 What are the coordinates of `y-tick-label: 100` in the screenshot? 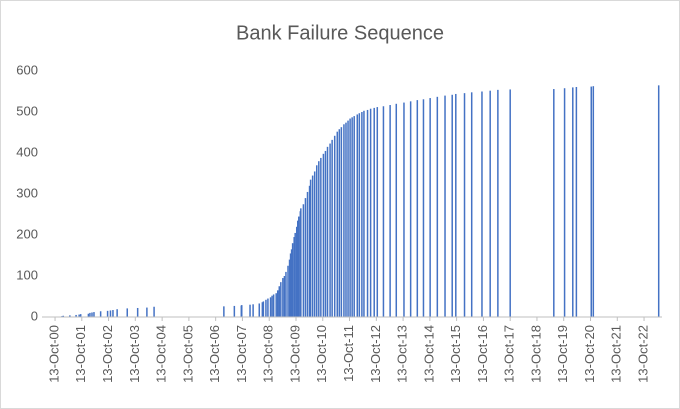 It's located at (27, 274).